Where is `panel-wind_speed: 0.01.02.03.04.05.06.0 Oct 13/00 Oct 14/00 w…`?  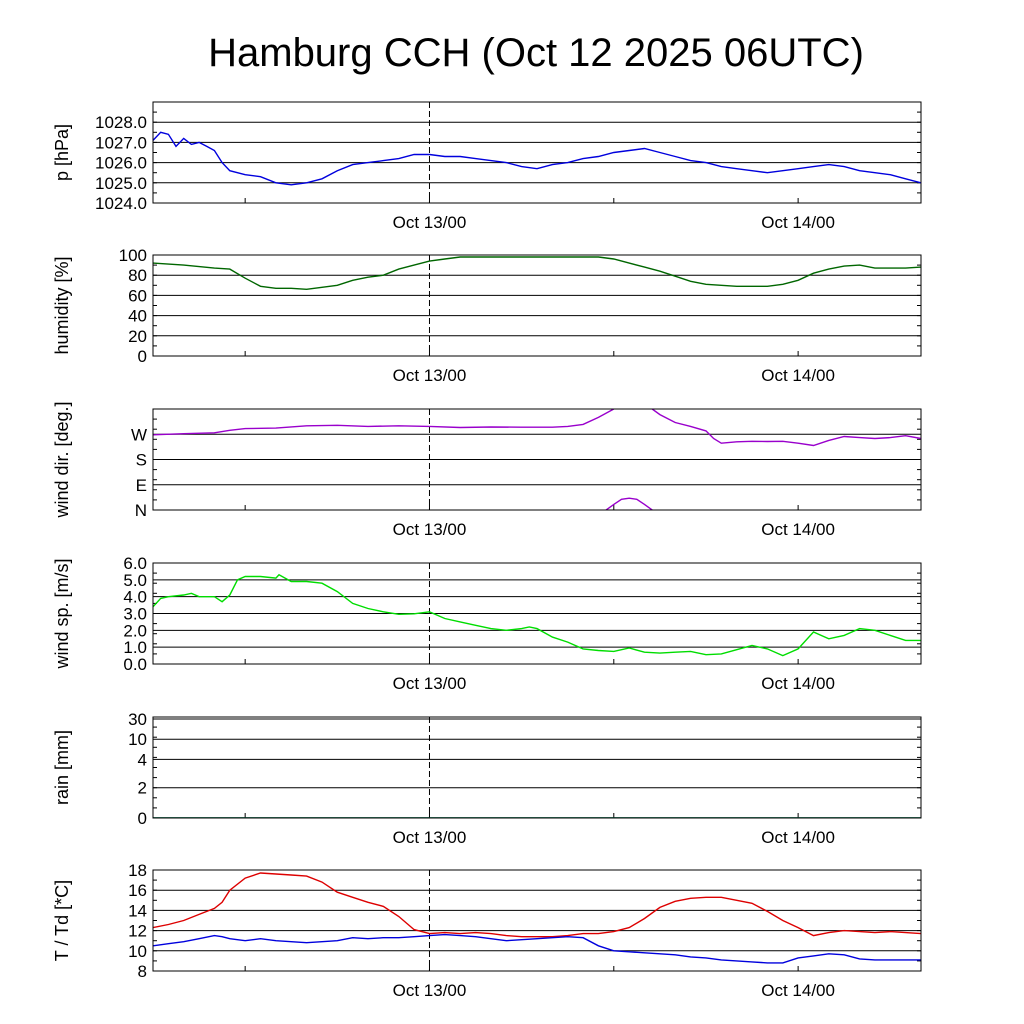 panel-wind_speed: 0.01.02.03.04.05.06.0 Oct 13/00 Oct 14/00 w… is located at coordinates (487, 623).